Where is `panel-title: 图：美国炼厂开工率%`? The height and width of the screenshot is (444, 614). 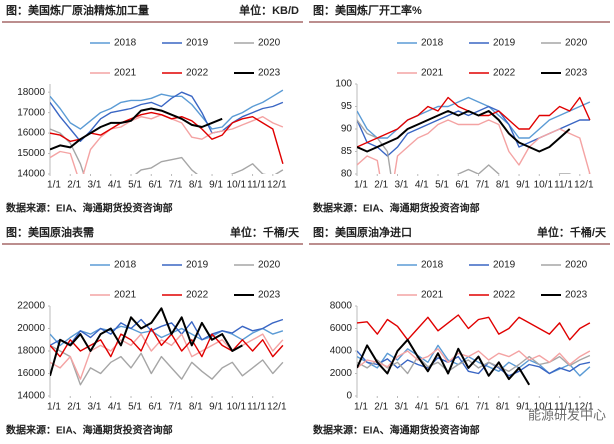 panel-title: 图：美国炼厂开工率% is located at coordinates (367, 10).